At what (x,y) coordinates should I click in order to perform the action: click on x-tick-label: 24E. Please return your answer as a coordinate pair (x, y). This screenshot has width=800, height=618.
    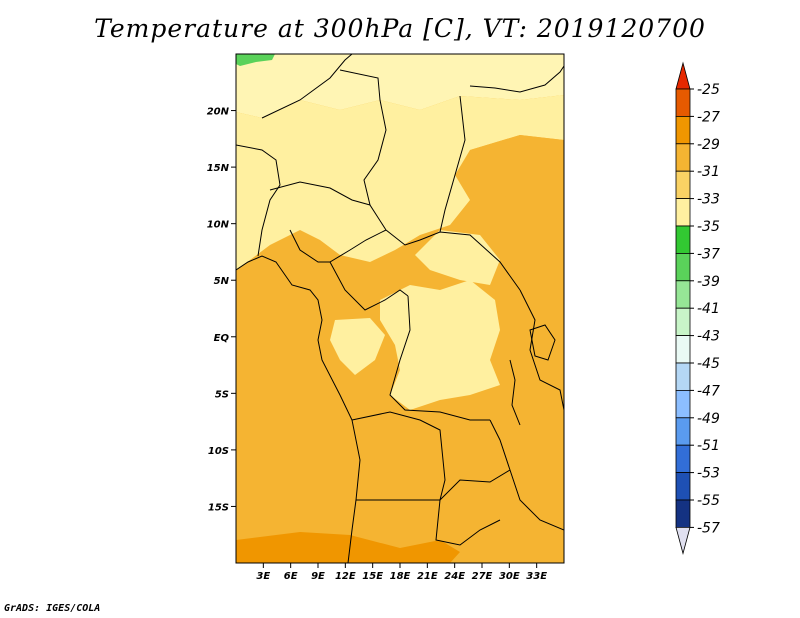
    Looking at the image, I should click on (454, 576).